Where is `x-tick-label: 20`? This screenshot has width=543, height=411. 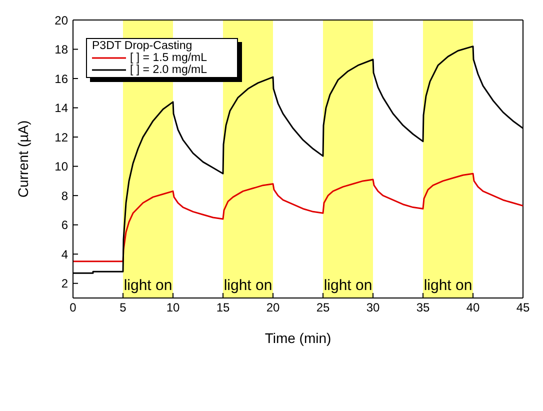 x-tick-label: 20 is located at coordinates (273, 307).